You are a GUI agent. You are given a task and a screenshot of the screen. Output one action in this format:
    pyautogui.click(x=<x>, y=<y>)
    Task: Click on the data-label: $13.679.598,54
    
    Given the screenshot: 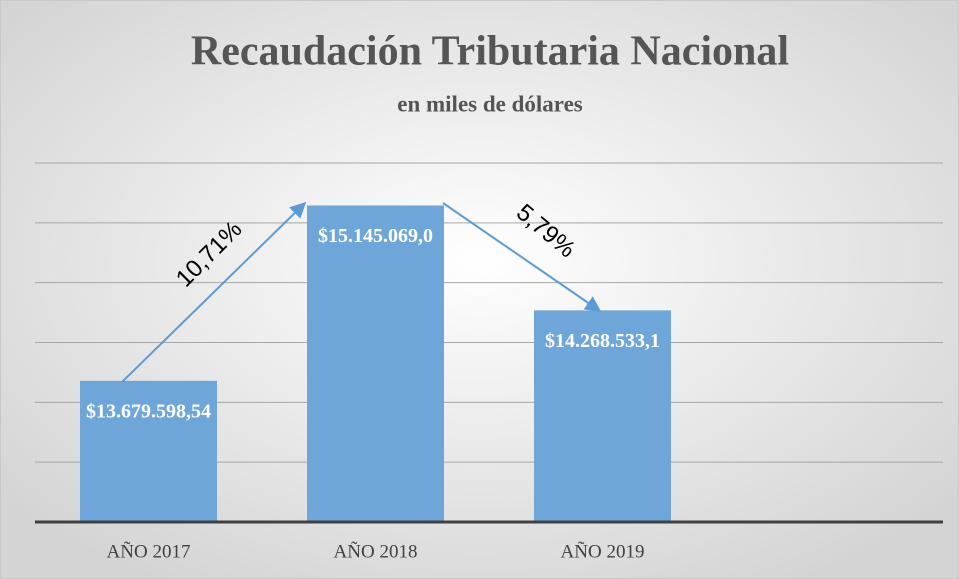 What is the action you would take?
    pyautogui.click(x=148, y=411)
    